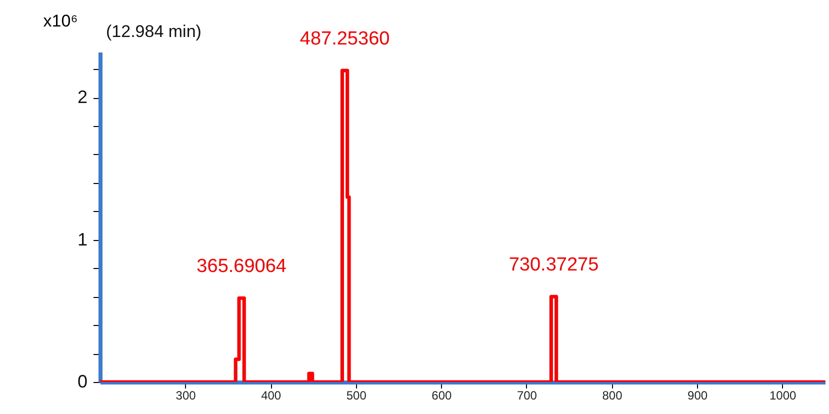  Describe the element at coordinates (186, 395) in the screenshot. I see `x-tick-label: 300` at that location.